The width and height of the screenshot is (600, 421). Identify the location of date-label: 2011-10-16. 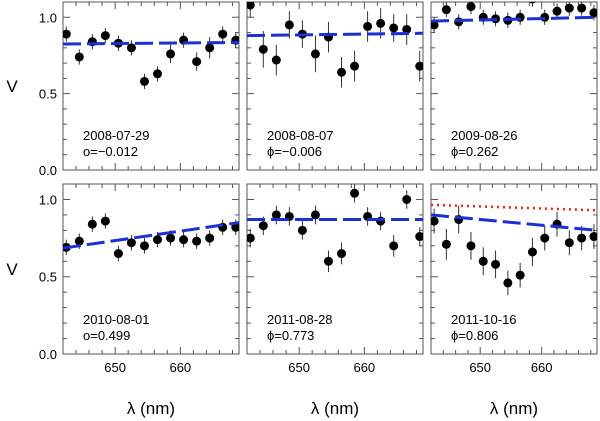
(484, 319).